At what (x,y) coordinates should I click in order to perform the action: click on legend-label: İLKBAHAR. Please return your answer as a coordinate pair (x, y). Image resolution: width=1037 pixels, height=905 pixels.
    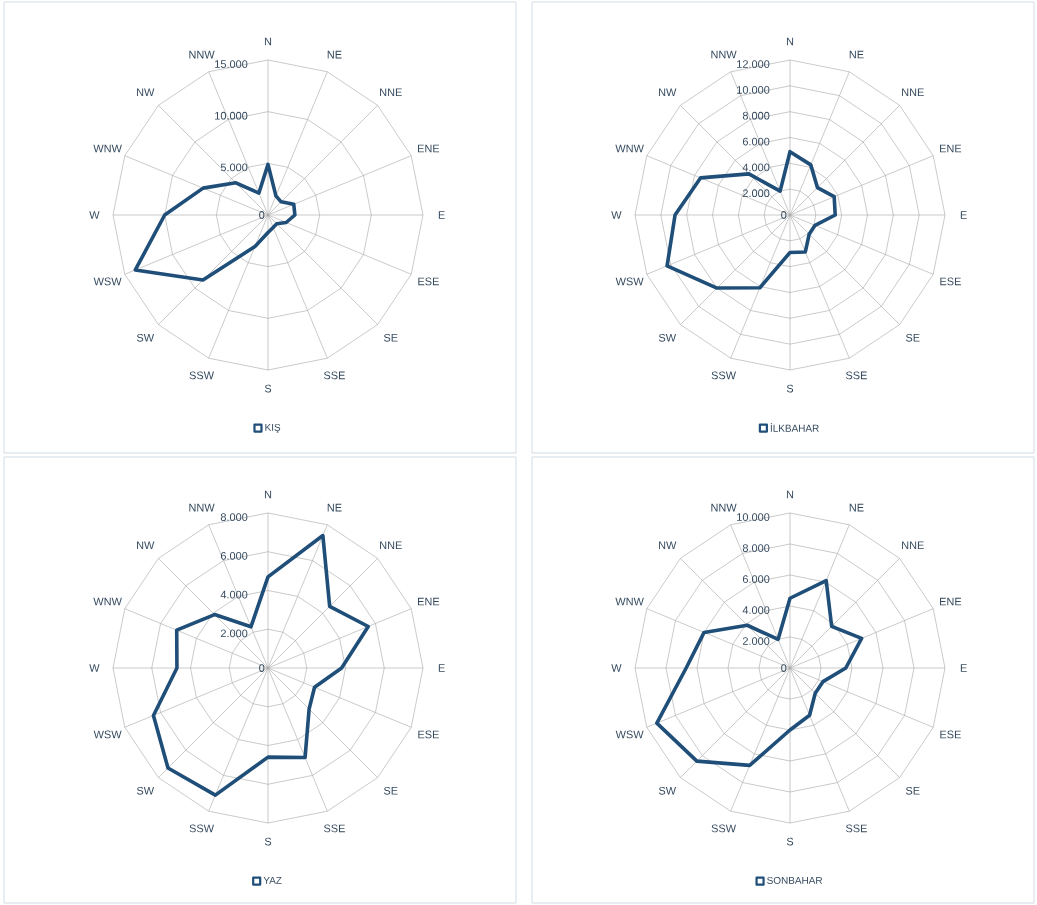
    Looking at the image, I should click on (794, 427).